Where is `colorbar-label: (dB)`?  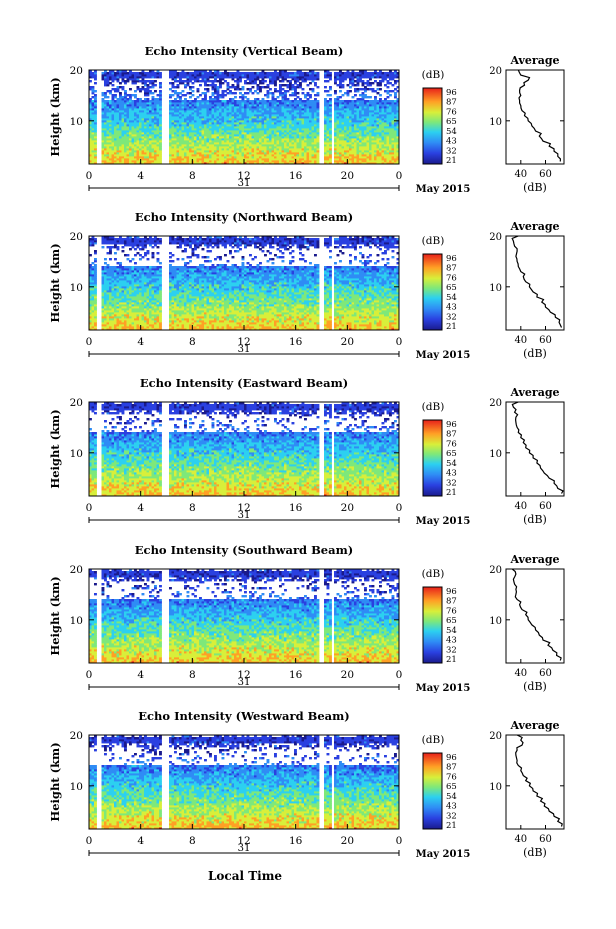 colorbar-label: (dB) is located at coordinates (433, 241).